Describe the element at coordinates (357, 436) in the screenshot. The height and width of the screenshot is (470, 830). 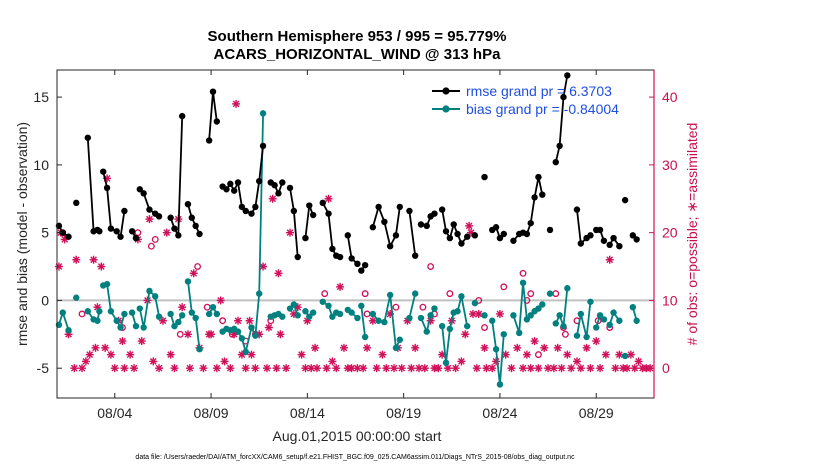
I see `x-axis-label: Aug.01,2015 00:00:00 start` at that location.